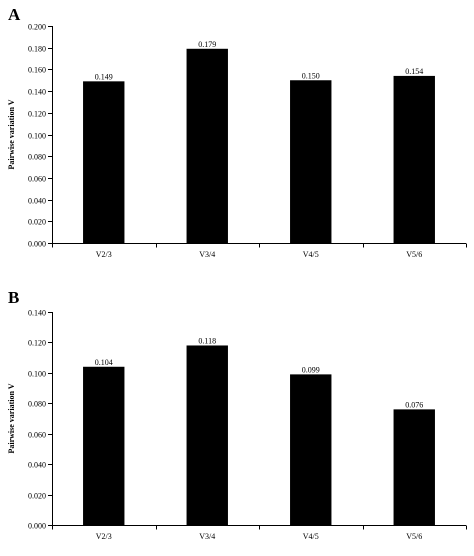  I want to click on y-tick-label-a: 0.120, so click(37, 114).